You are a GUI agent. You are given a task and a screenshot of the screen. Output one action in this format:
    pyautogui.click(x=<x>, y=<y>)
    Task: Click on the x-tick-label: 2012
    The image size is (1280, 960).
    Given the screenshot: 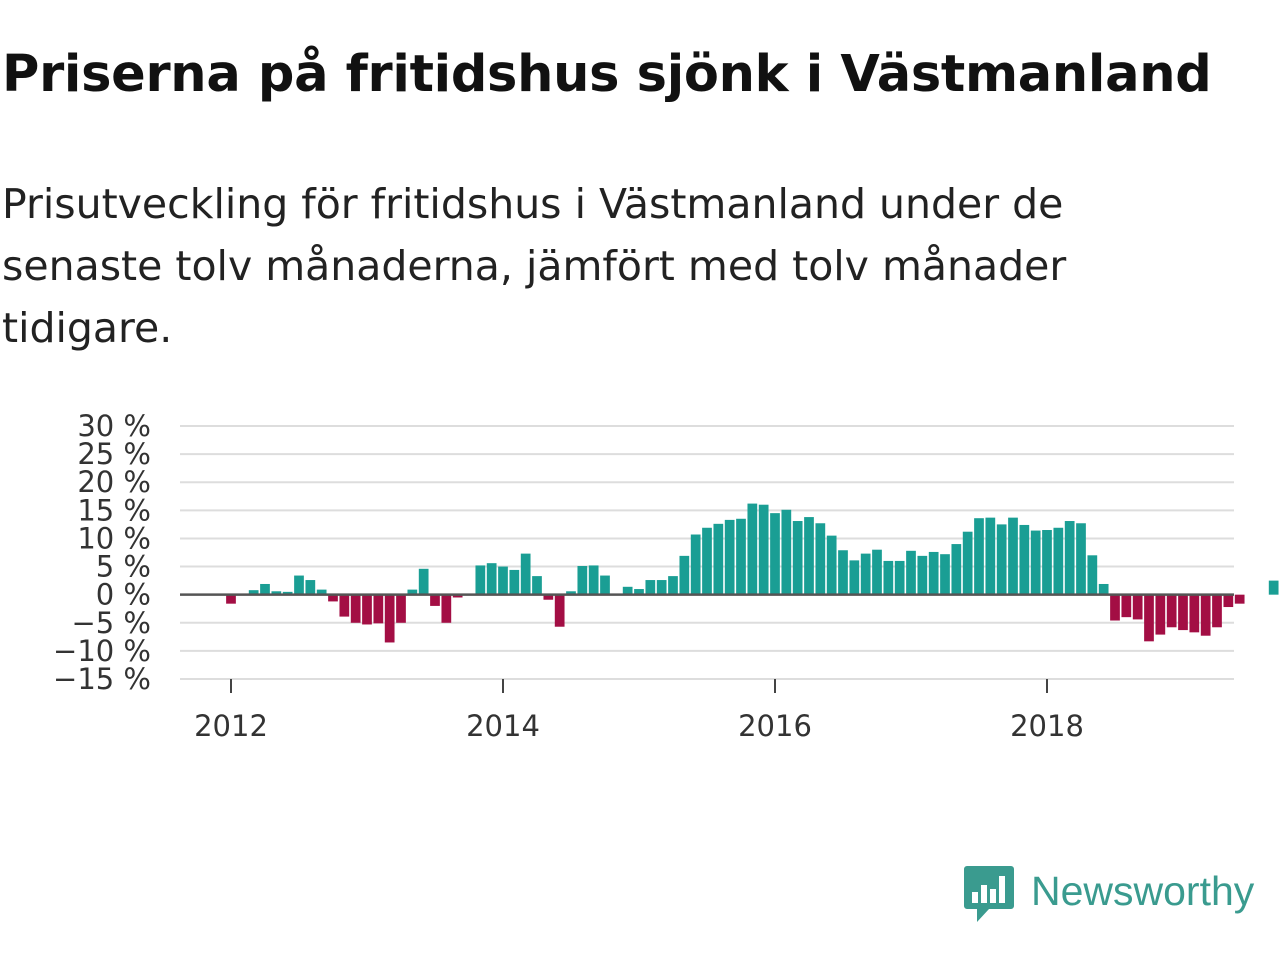 What is the action you would take?
    pyautogui.click(x=231, y=726)
    